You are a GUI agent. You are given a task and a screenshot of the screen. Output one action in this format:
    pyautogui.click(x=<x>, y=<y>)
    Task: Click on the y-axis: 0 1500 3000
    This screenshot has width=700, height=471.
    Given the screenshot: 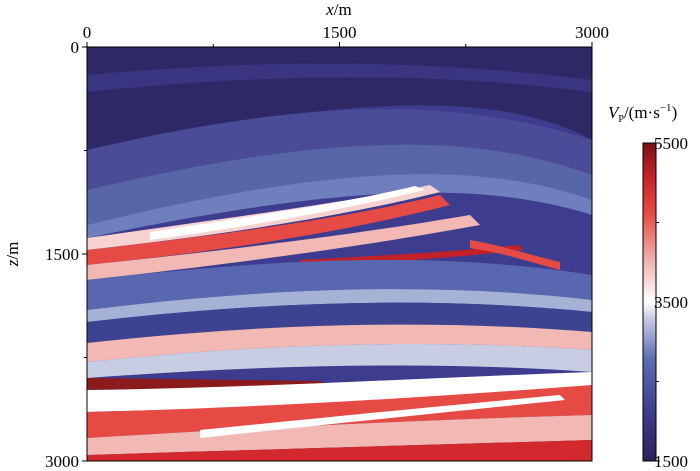 What is the action you would take?
    pyautogui.click(x=66, y=254)
    